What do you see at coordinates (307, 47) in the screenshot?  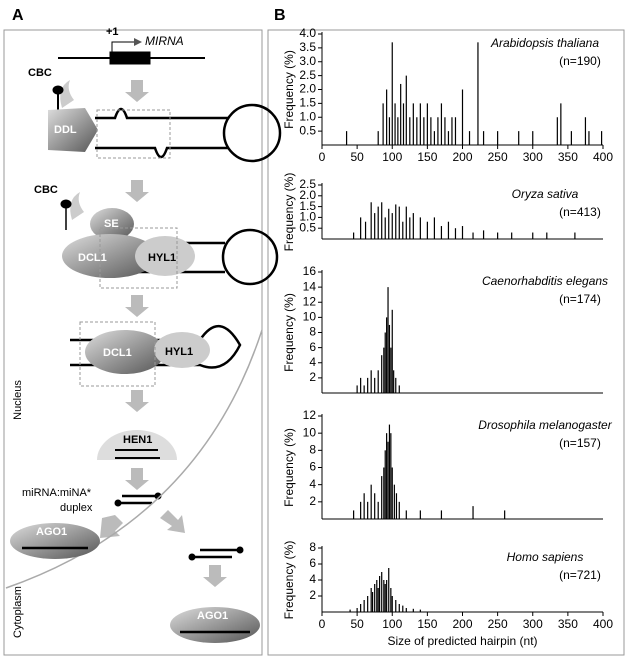 I see `y-tick-label: 3.5` at bounding box center [307, 47].